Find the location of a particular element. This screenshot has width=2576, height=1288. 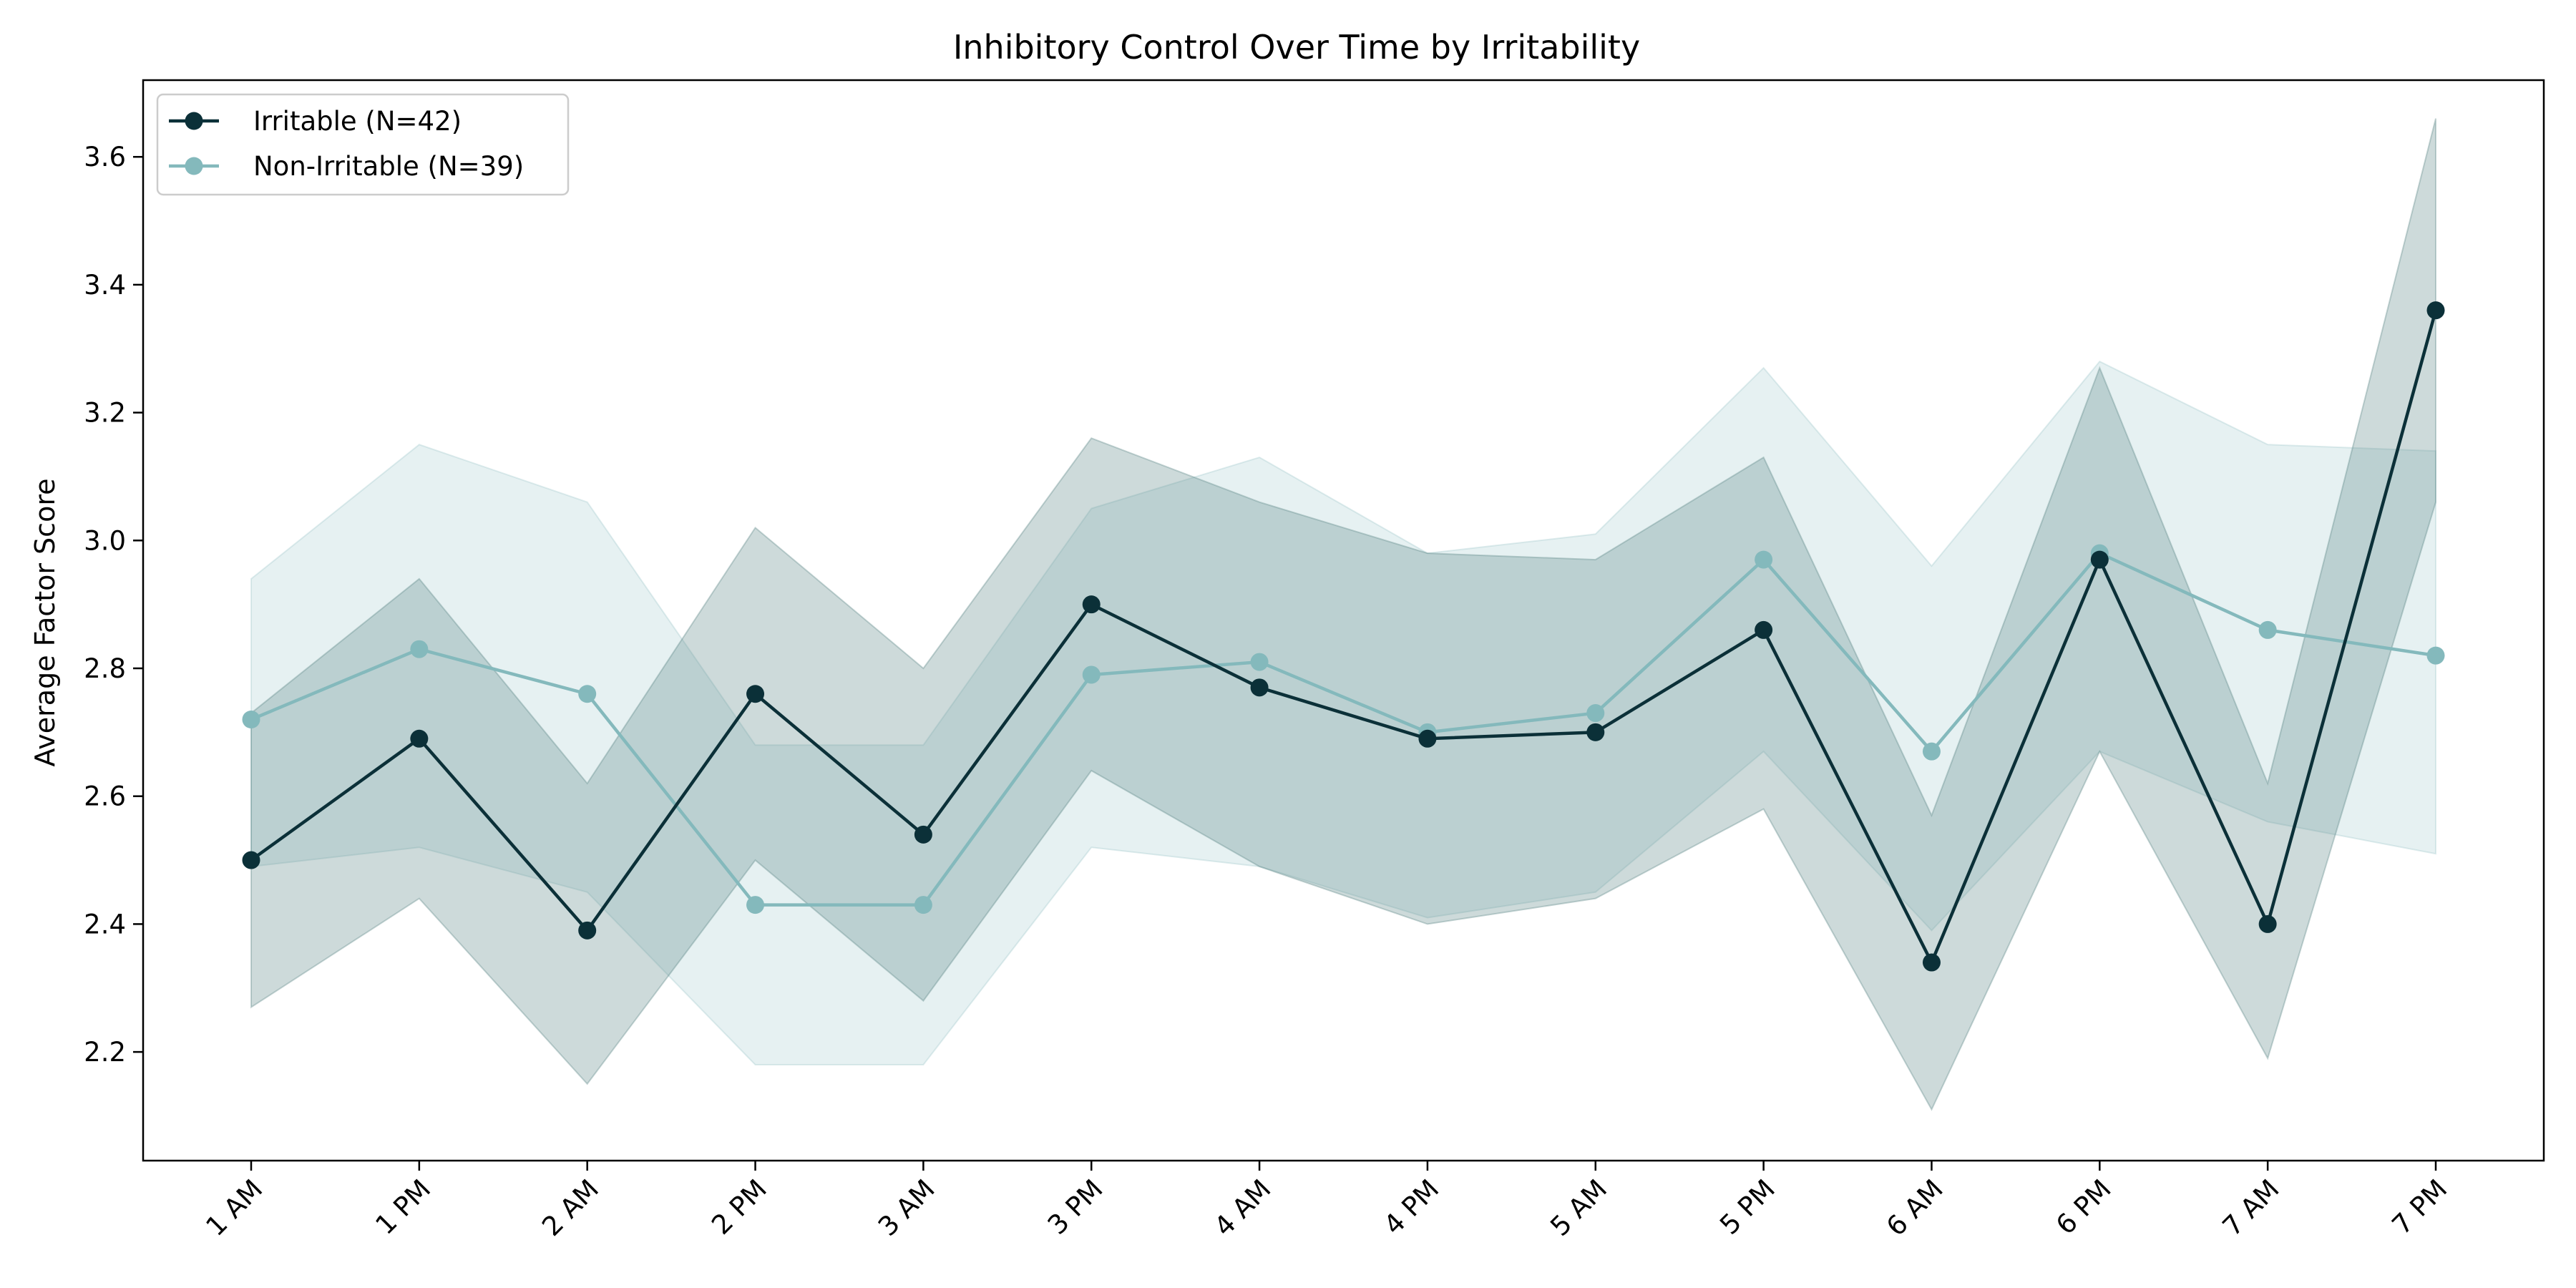

data-point-non-irritable-n-39-3-pm is located at coordinates (1091, 674).